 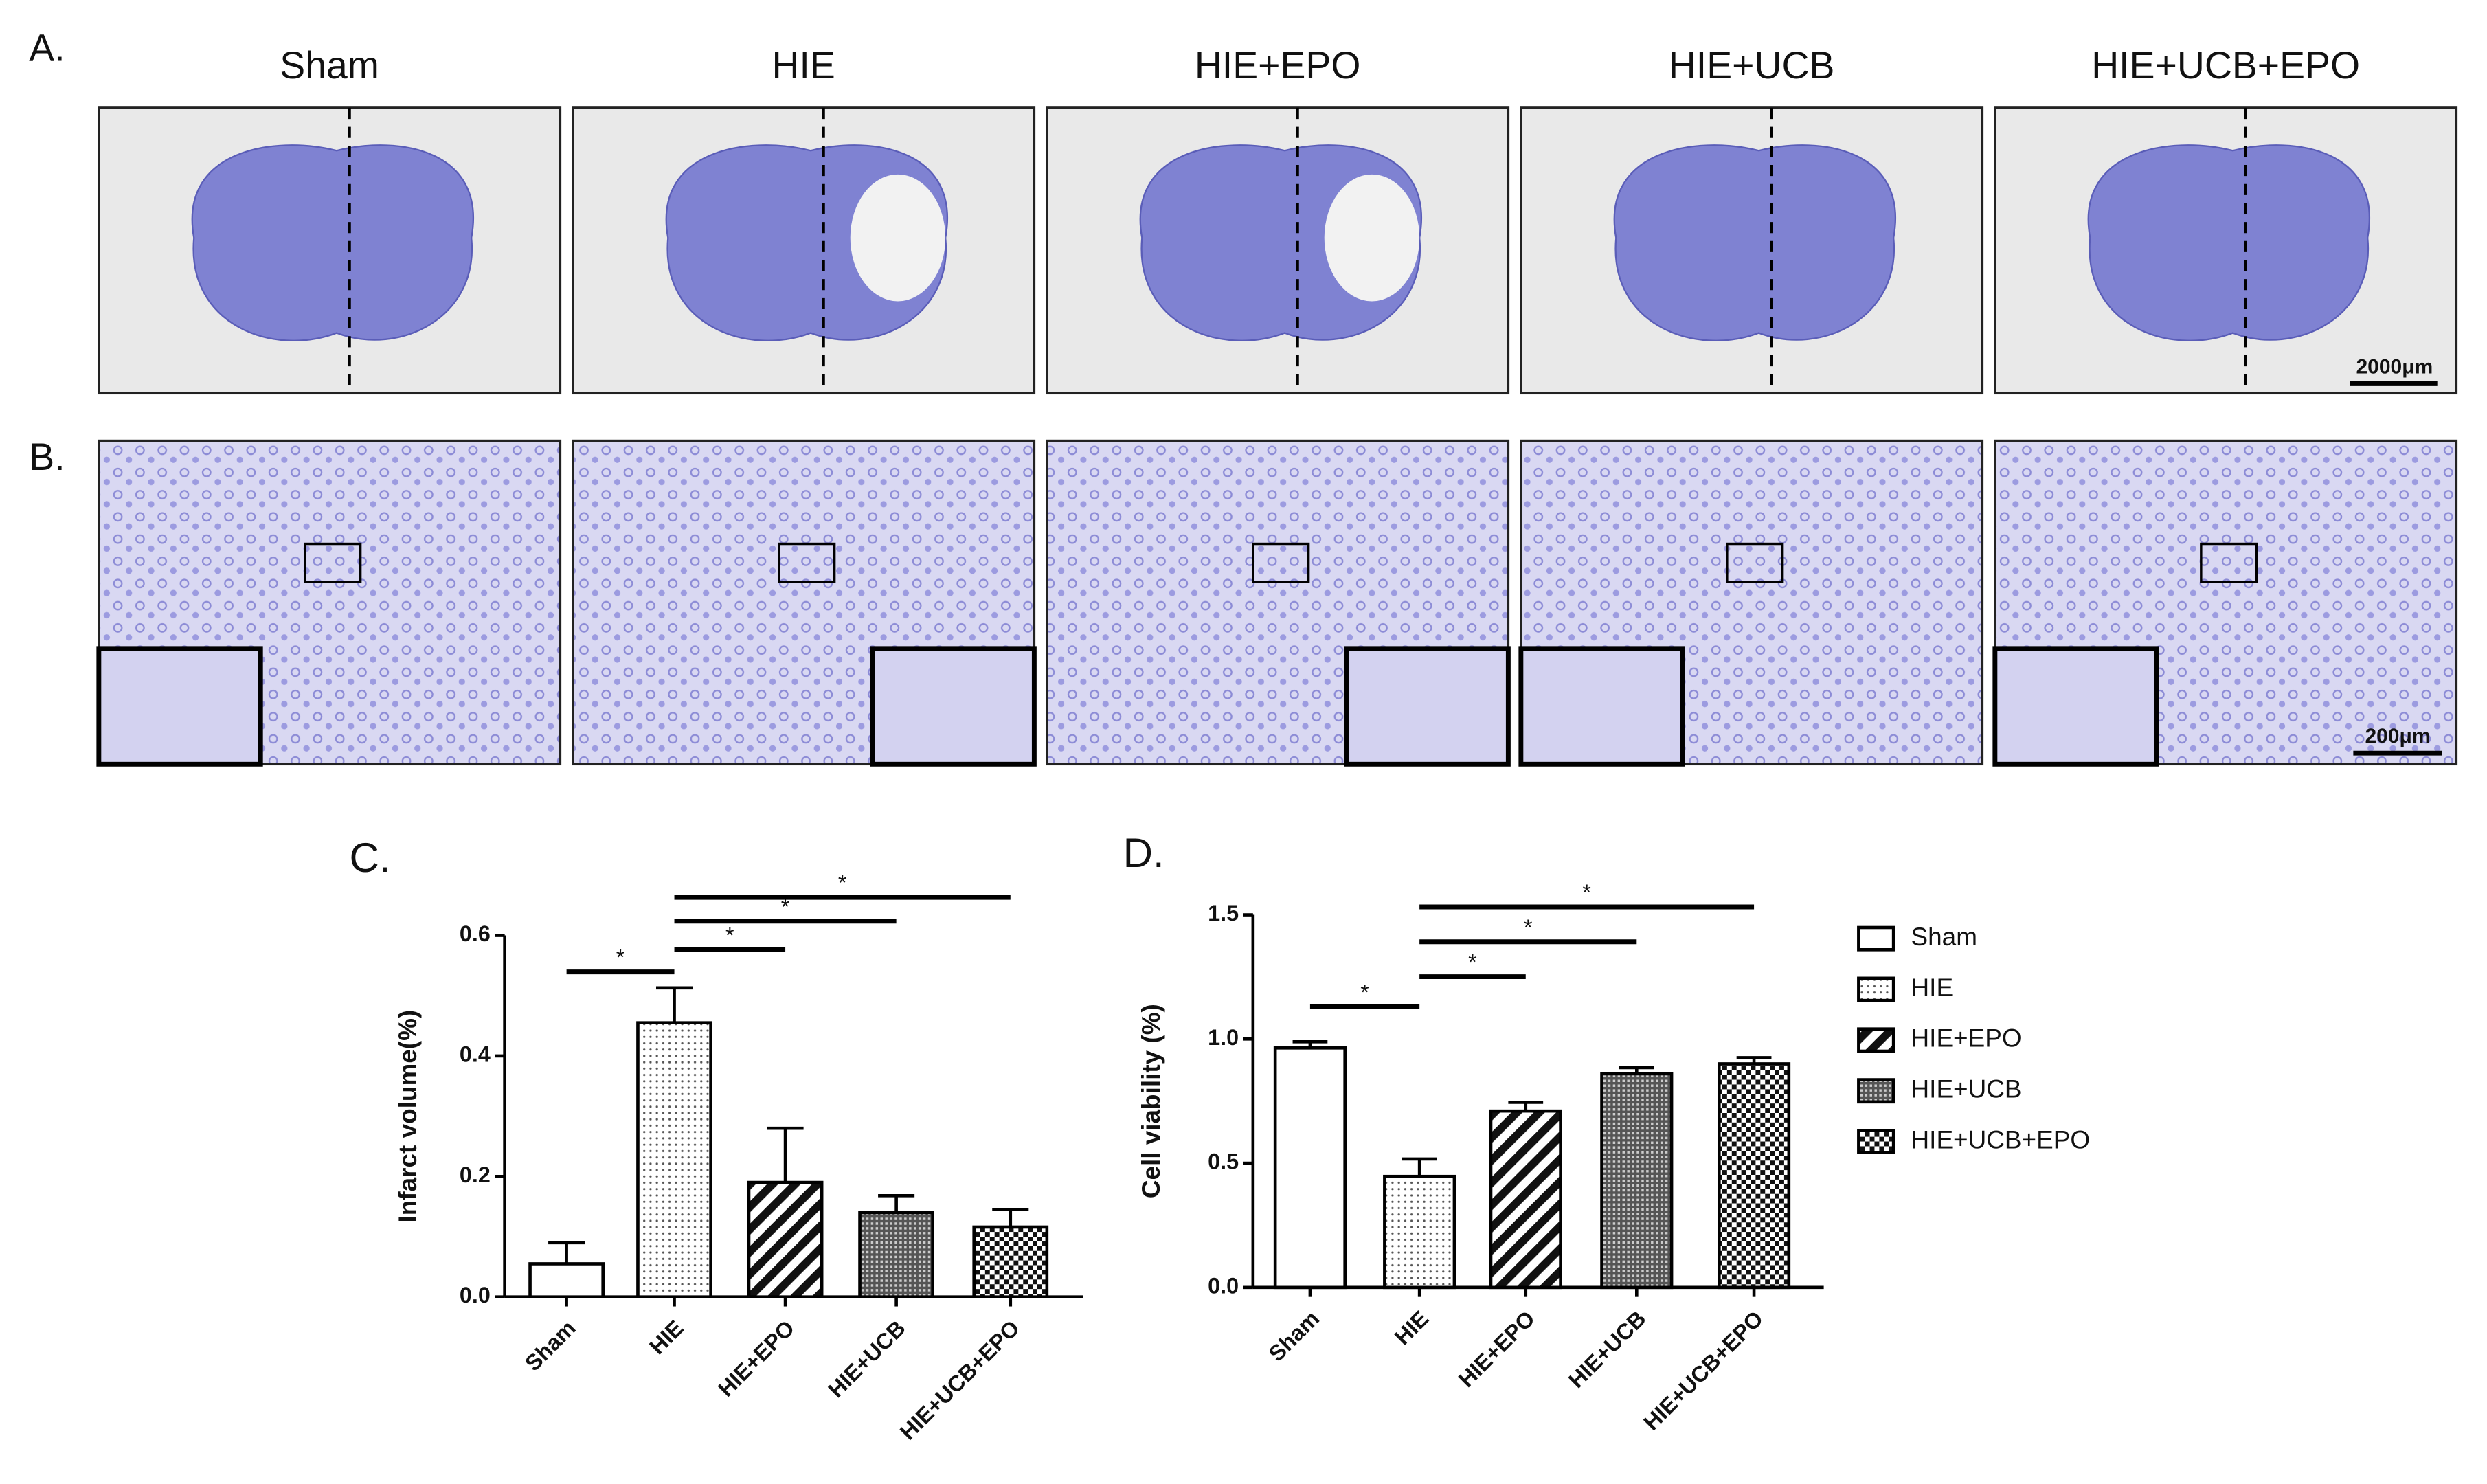 I want to click on y-tick-label: 1.0, so click(x=1223, y=1037).